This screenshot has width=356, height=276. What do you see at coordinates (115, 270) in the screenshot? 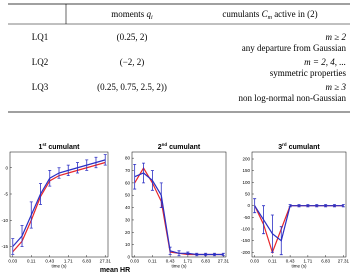
I see `caption: mean HR` at bounding box center [115, 270].